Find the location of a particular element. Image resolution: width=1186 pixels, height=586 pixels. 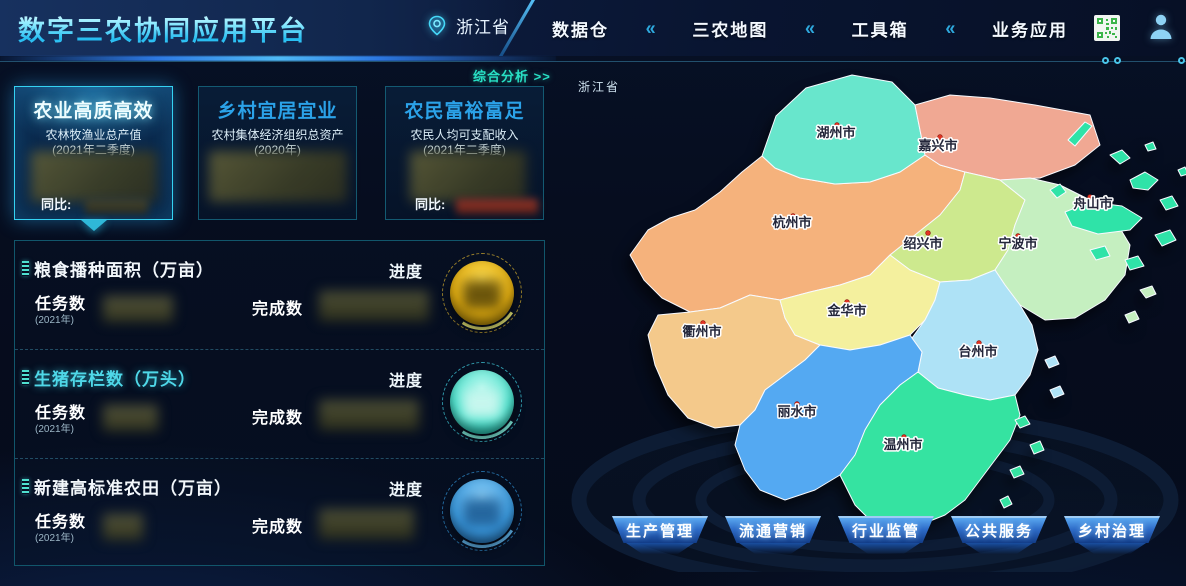

header-underline is located at coordinates (593, 61).